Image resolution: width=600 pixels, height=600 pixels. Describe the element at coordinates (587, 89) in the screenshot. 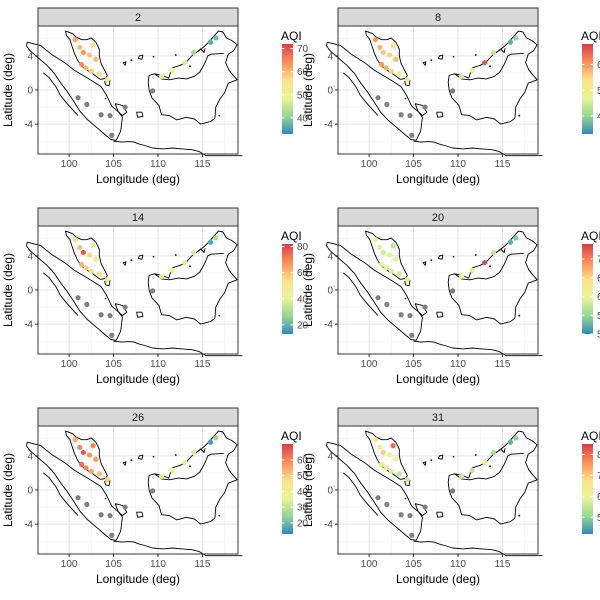

I see `legend-colorbar` at that location.